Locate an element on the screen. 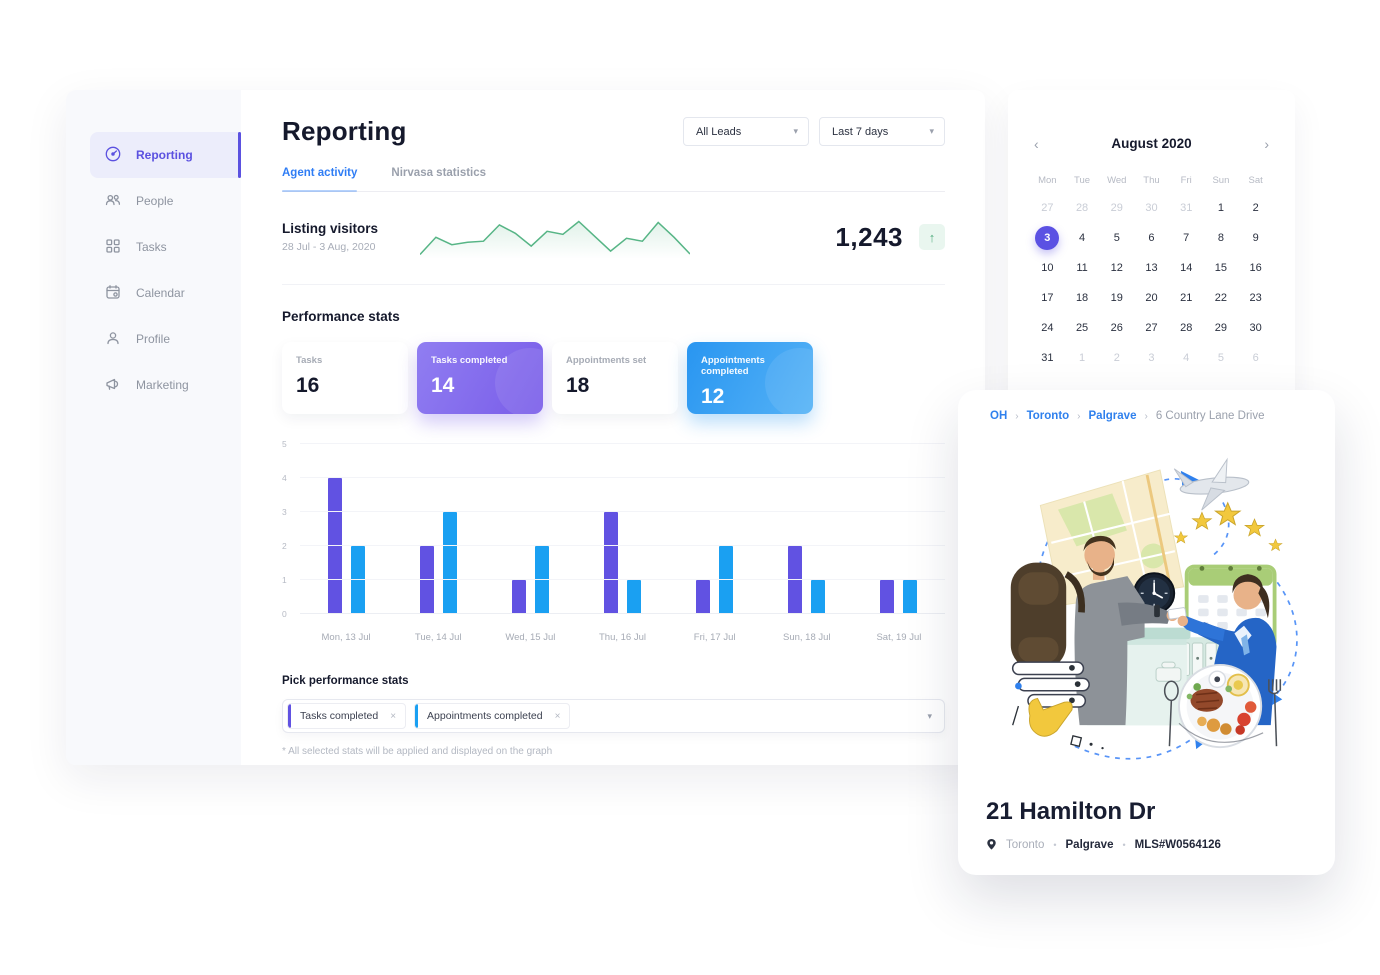 This screenshot has width=1380, height=975. stat-card-appointments-set: Appointments set 18 is located at coordinates (615, 378).